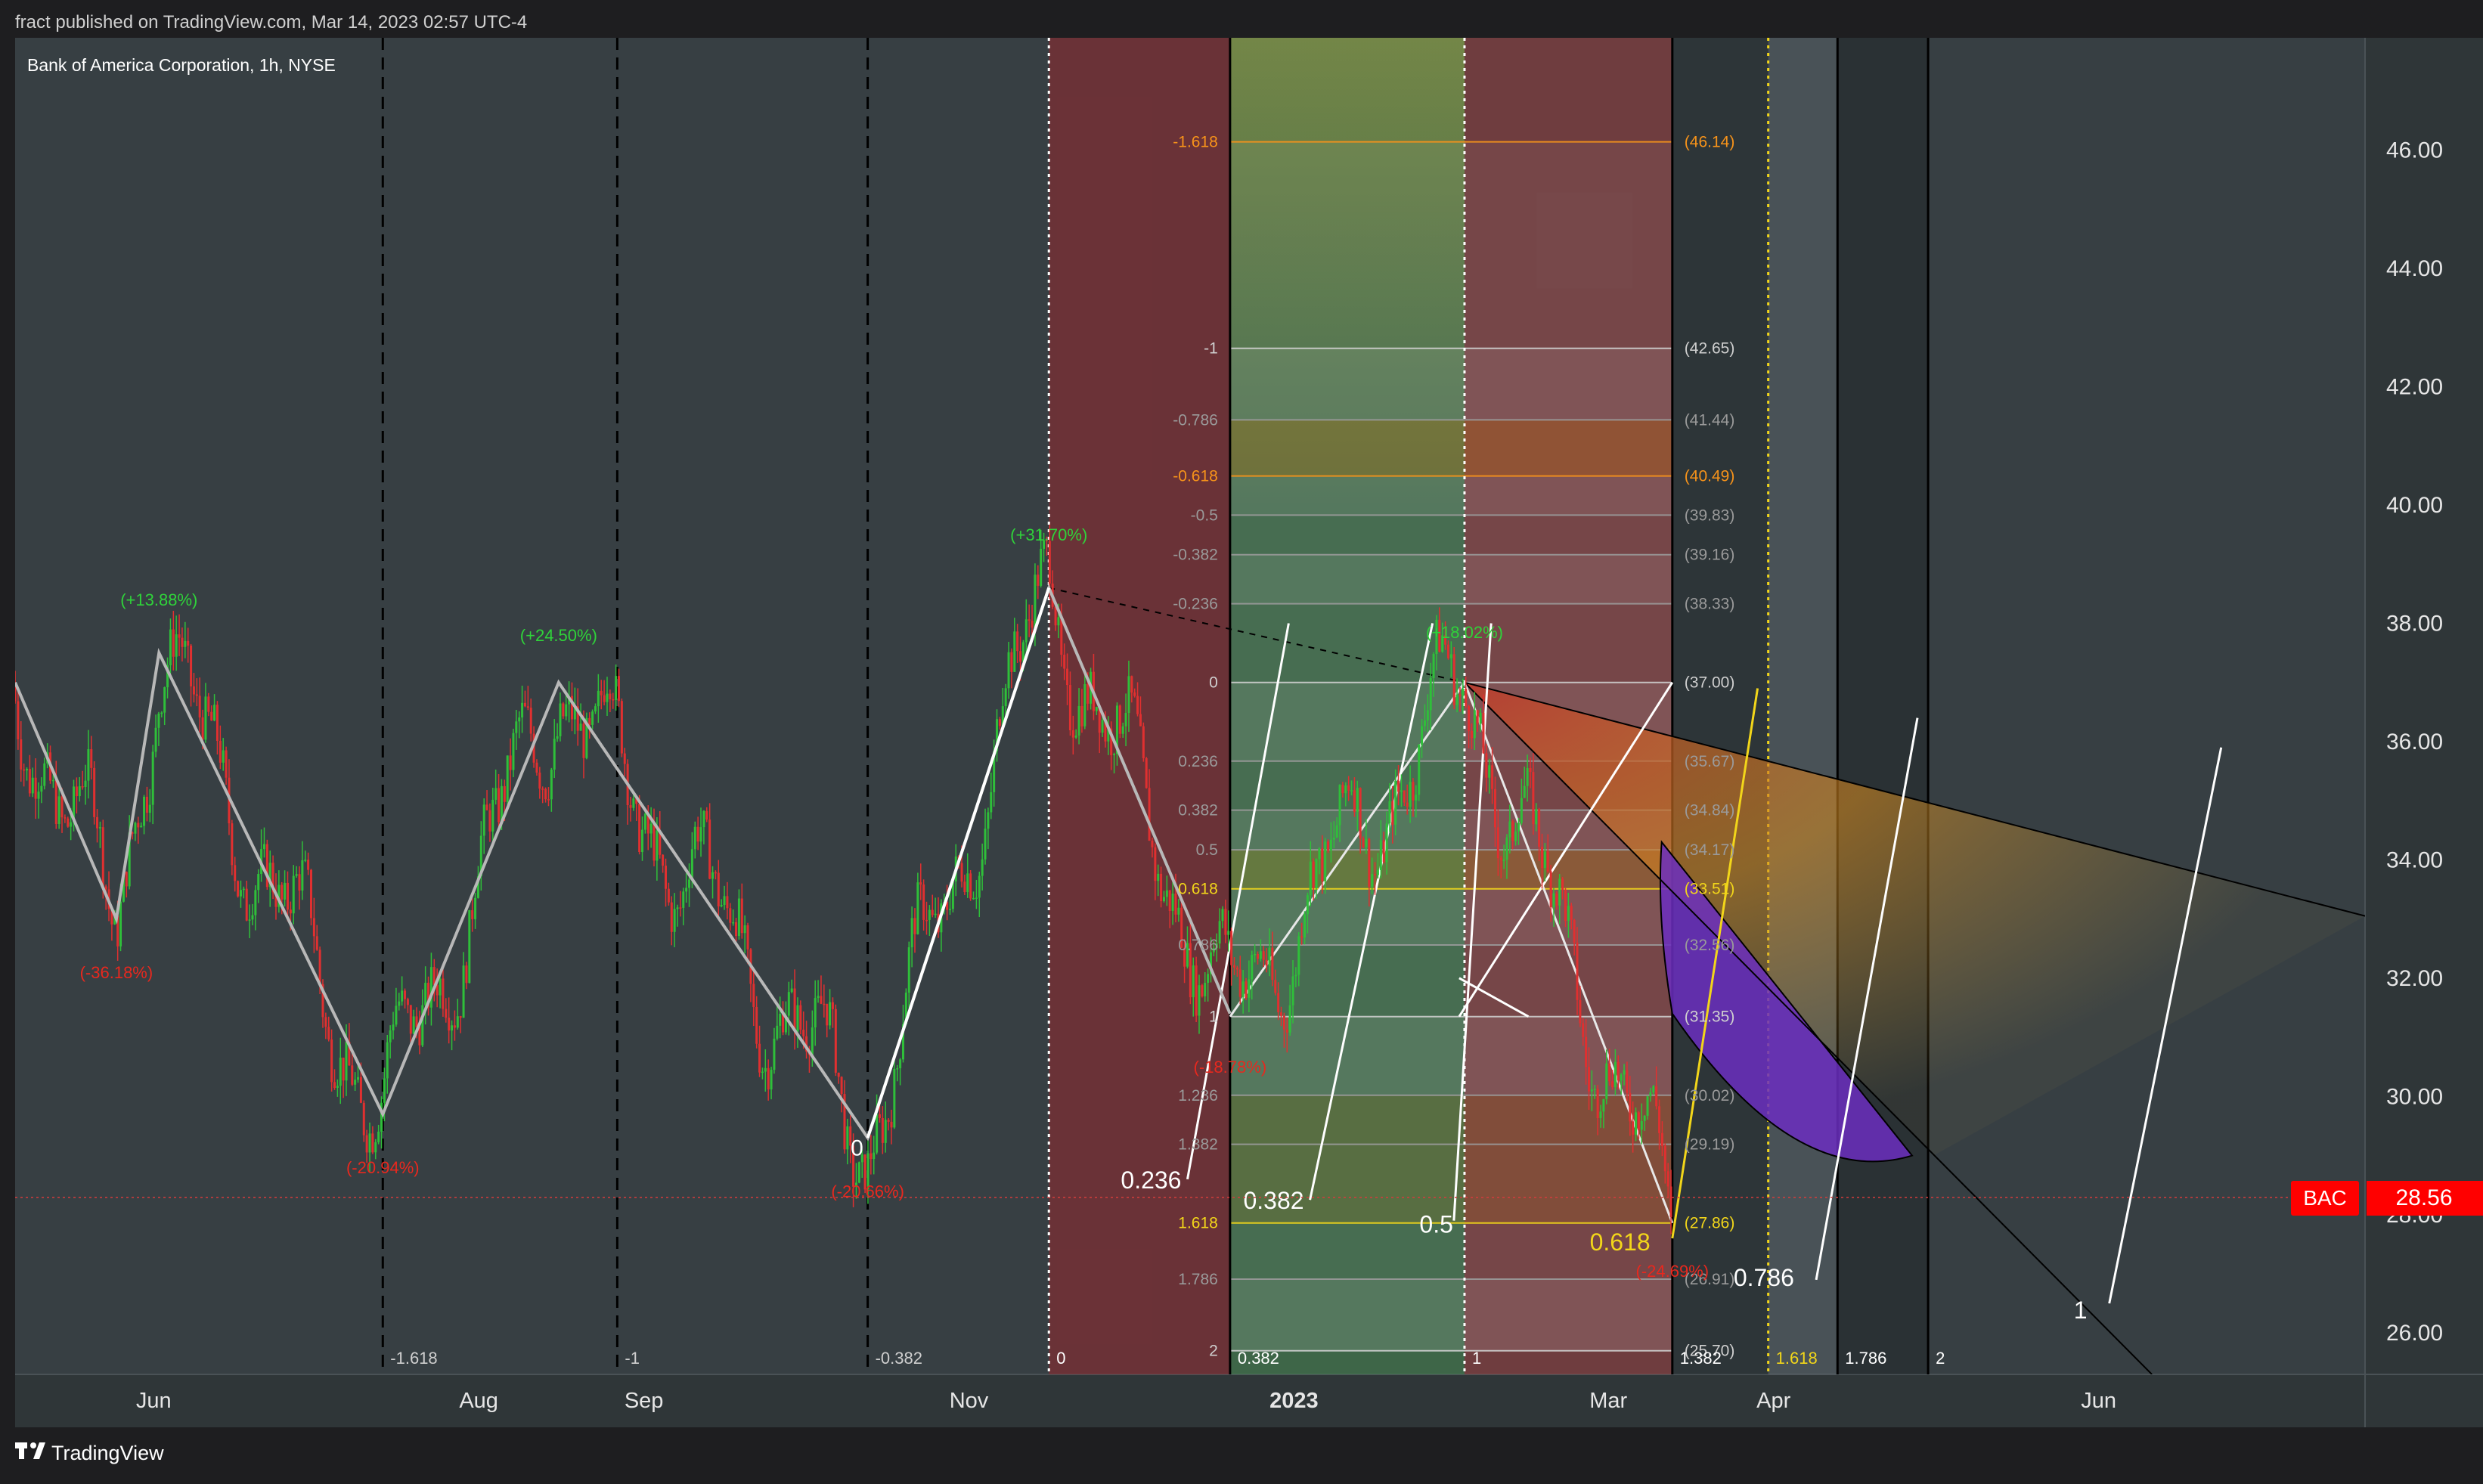  Describe the element at coordinates (1701, 1358) in the screenshot. I see `time-fib-label: 1.382` at that location.